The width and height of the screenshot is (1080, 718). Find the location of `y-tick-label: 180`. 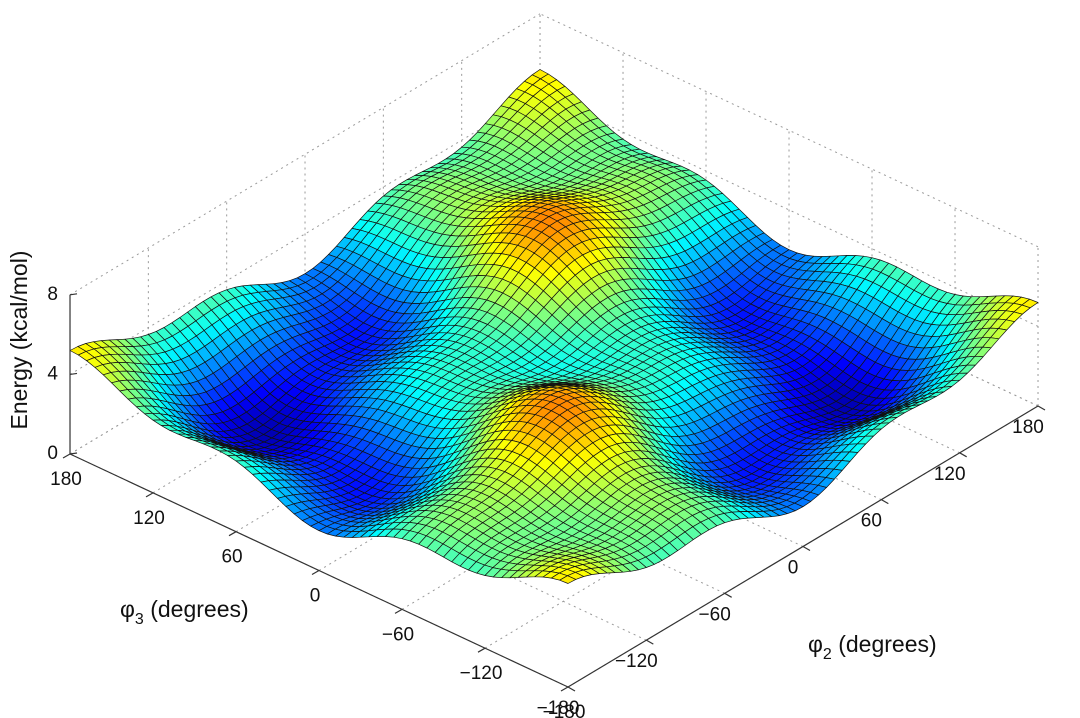

y-tick-label: 180 is located at coordinates (66, 479).